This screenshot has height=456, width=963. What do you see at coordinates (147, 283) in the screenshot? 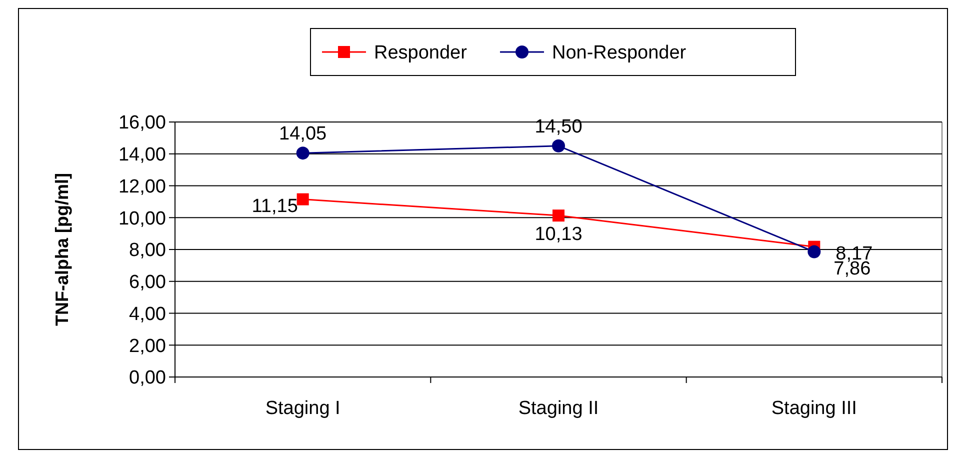
I see `y-tick-label: 6,00` at bounding box center [147, 283].